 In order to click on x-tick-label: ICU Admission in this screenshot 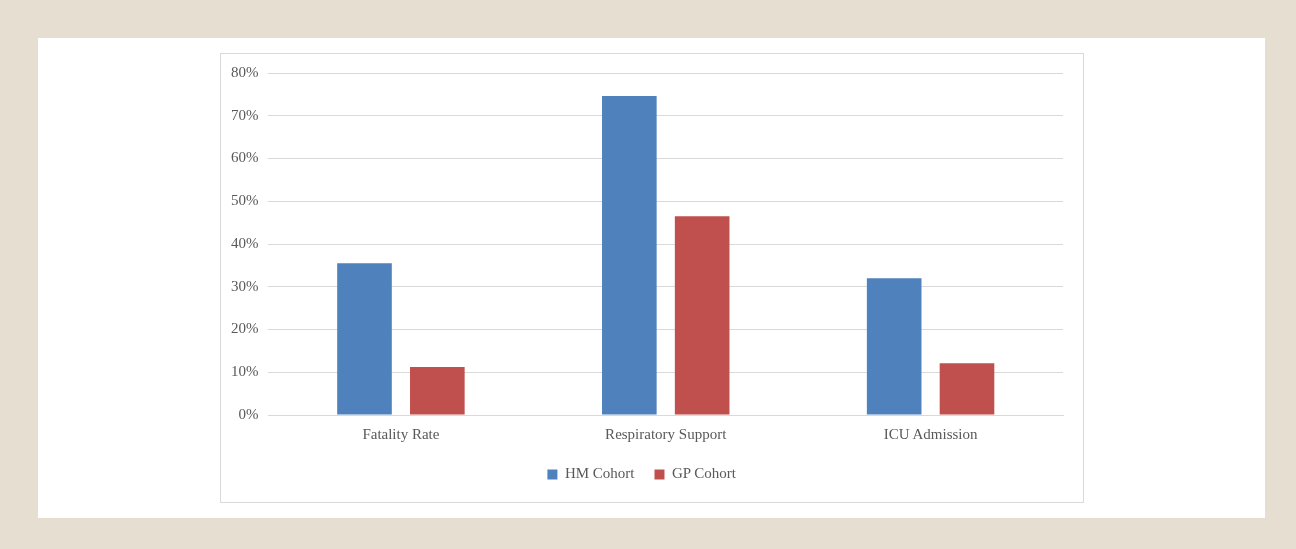, I will do `click(930, 433)`.